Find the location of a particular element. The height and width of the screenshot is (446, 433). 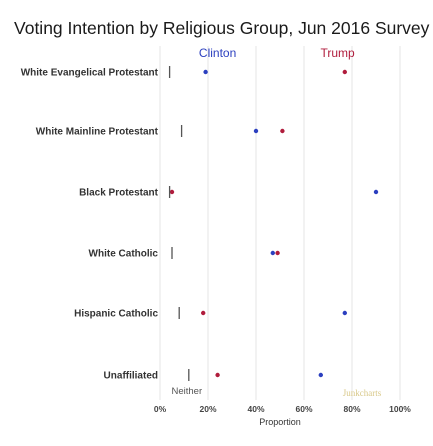

x-tick-label: 60% is located at coordinates (303, 409).